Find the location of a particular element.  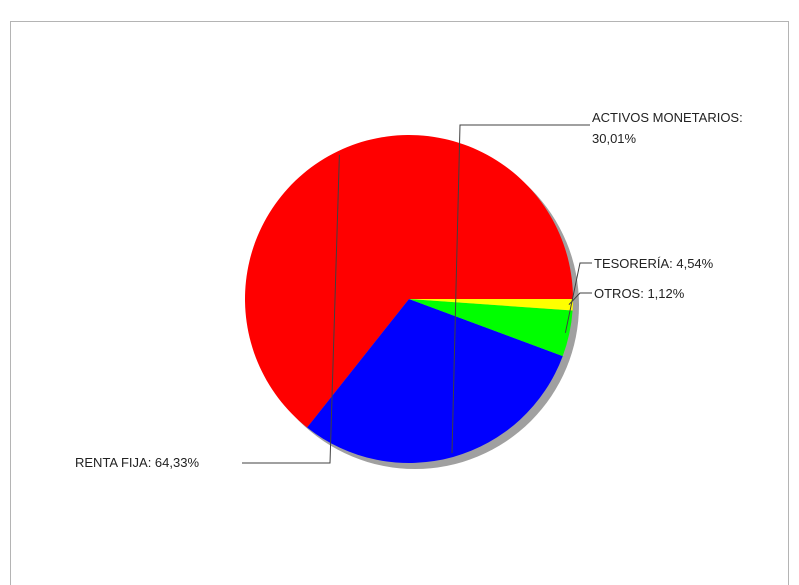

label-tesoreria: TESORERÍA: 4,54% is located at coordinates (654, 263).